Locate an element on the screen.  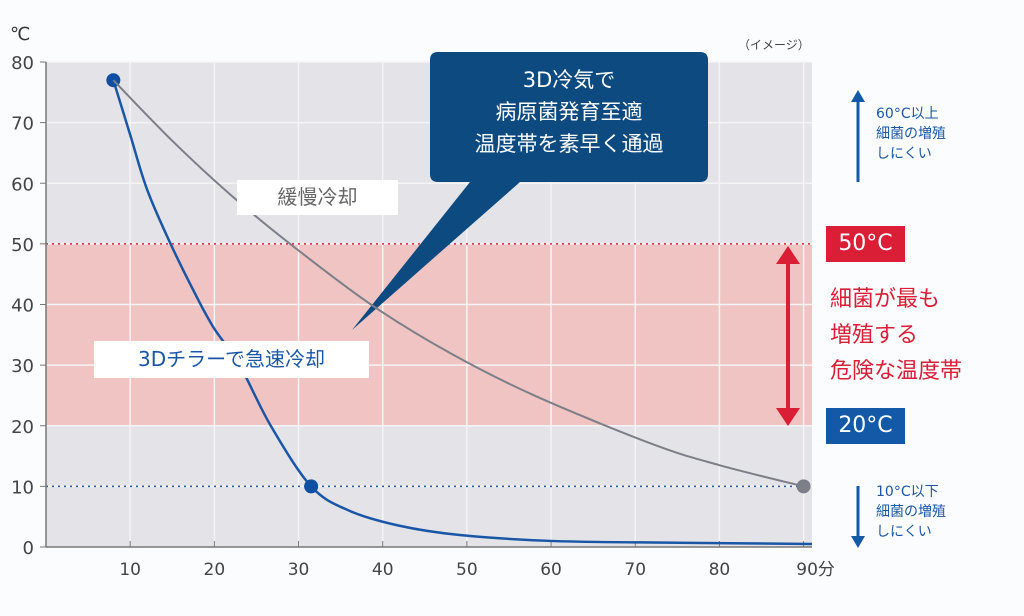
slow-cooling-label: 緩慢冷却 is located at coordinates (317, 197).